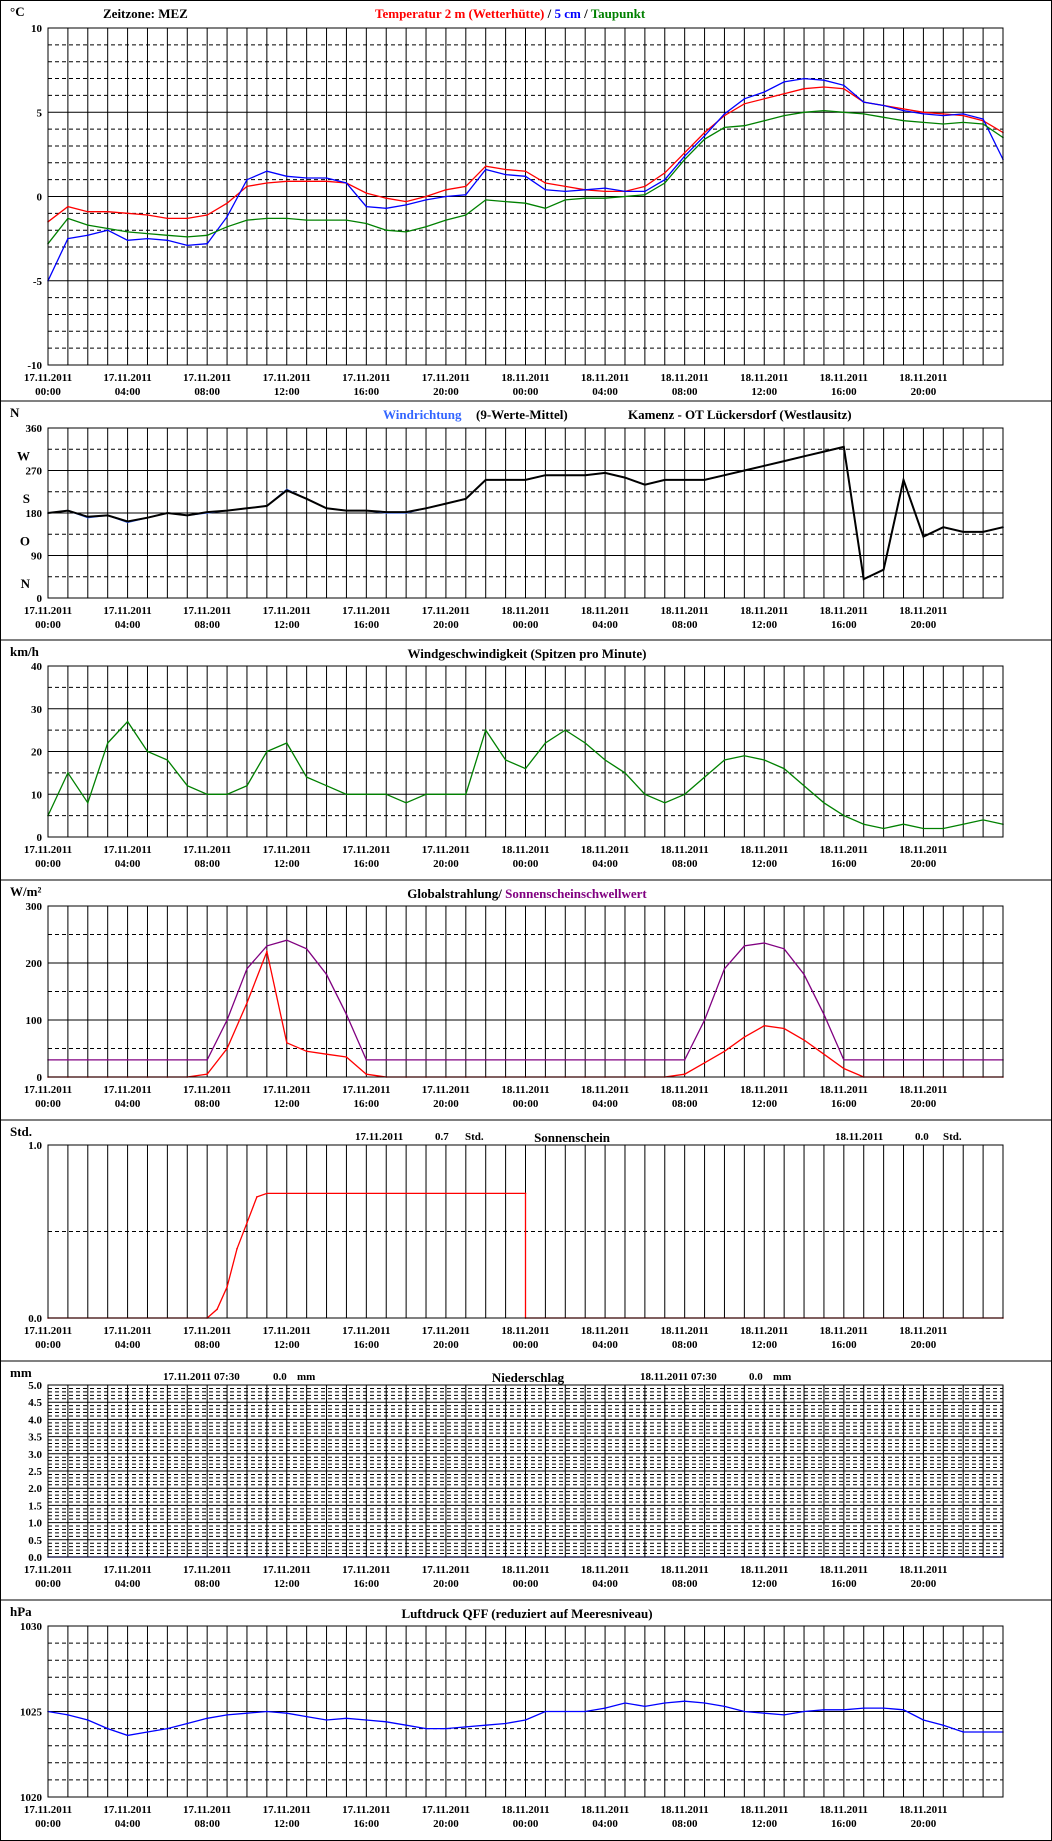 This screenshot has width=1052, height=1841. I want to click on unit-label: W/m², so click(25, 891).